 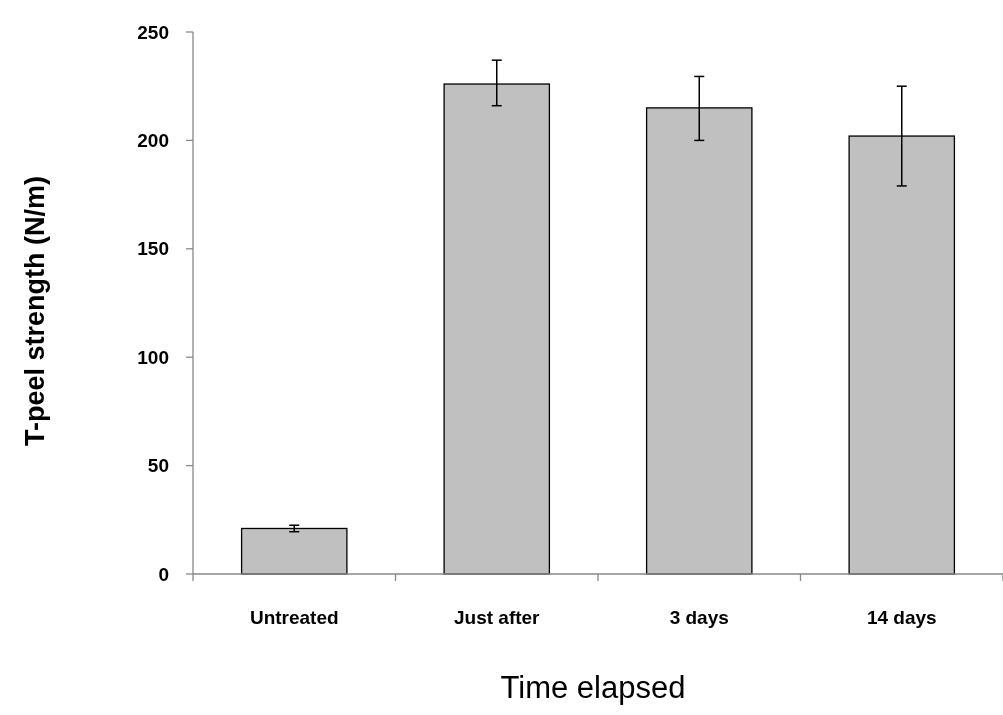 I want to click on y-tick-label: 200, so click(x=153, y=141).